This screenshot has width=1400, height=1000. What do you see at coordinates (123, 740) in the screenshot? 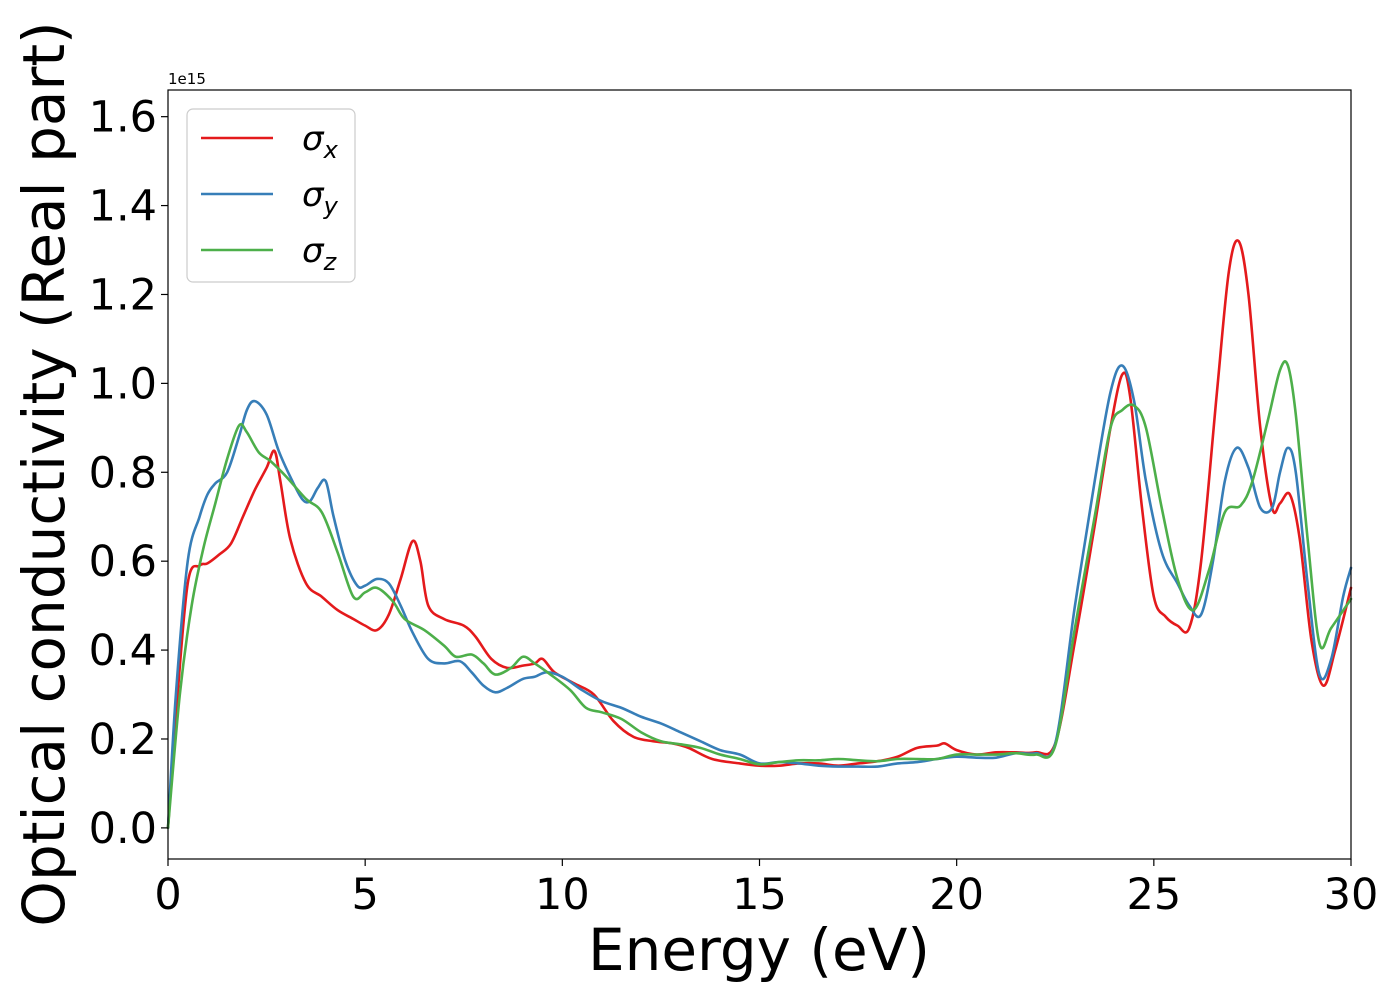
I see `y-tick-label: 0.2` at bounding box center [123, 740].